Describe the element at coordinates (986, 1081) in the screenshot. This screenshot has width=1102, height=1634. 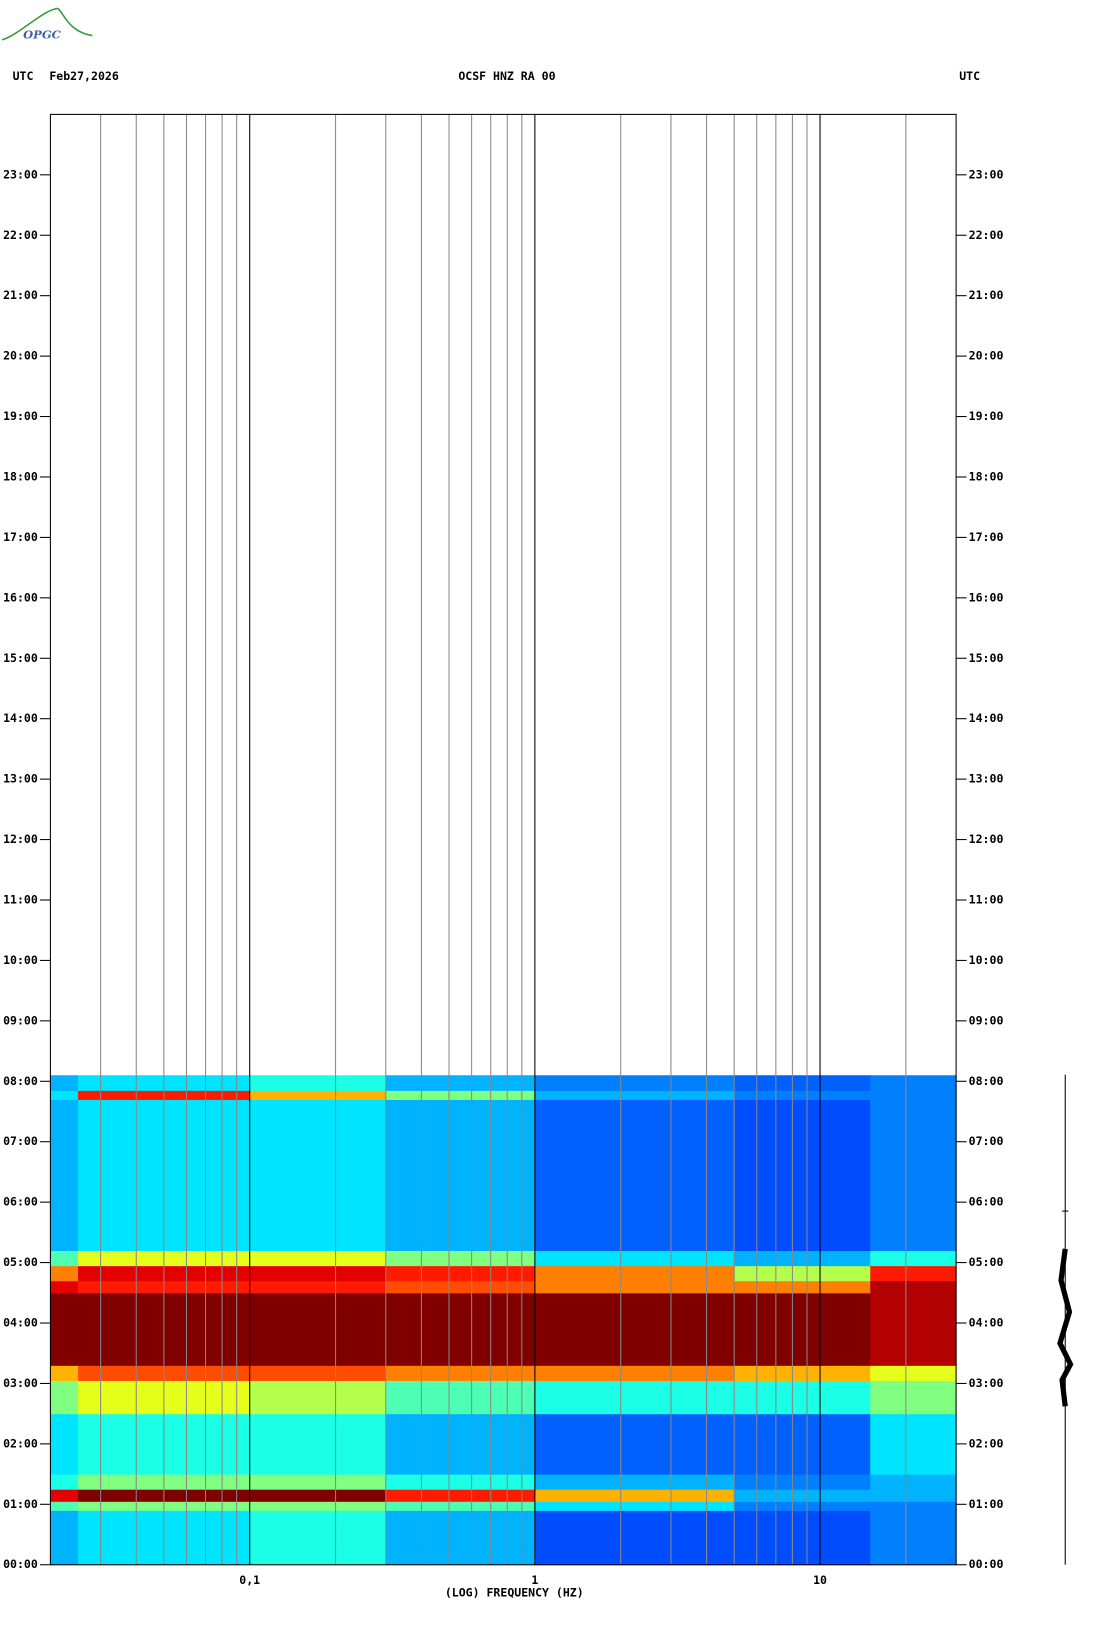
I see `y-tick-label-right: 08:00` at that location.